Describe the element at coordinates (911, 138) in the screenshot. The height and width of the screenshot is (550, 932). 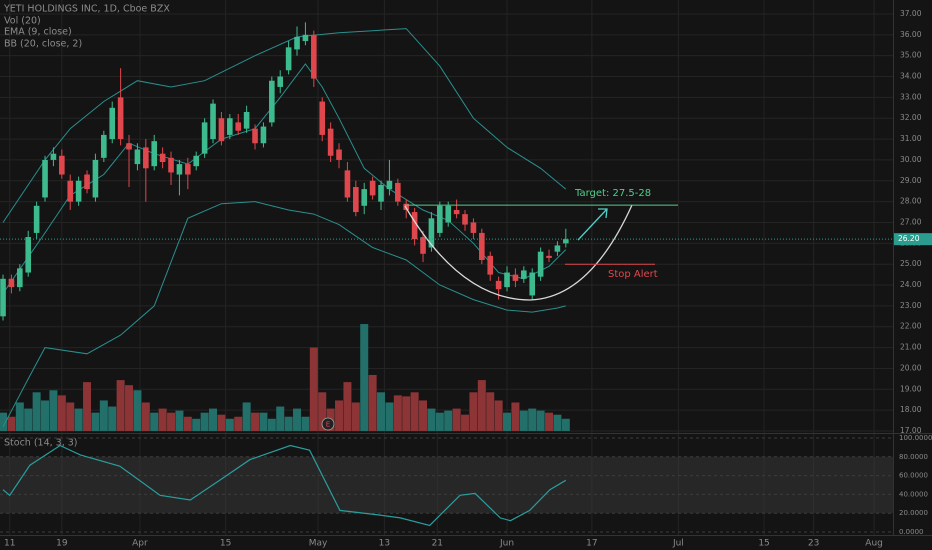
I see `y-tick-label: 31.00` at that location.